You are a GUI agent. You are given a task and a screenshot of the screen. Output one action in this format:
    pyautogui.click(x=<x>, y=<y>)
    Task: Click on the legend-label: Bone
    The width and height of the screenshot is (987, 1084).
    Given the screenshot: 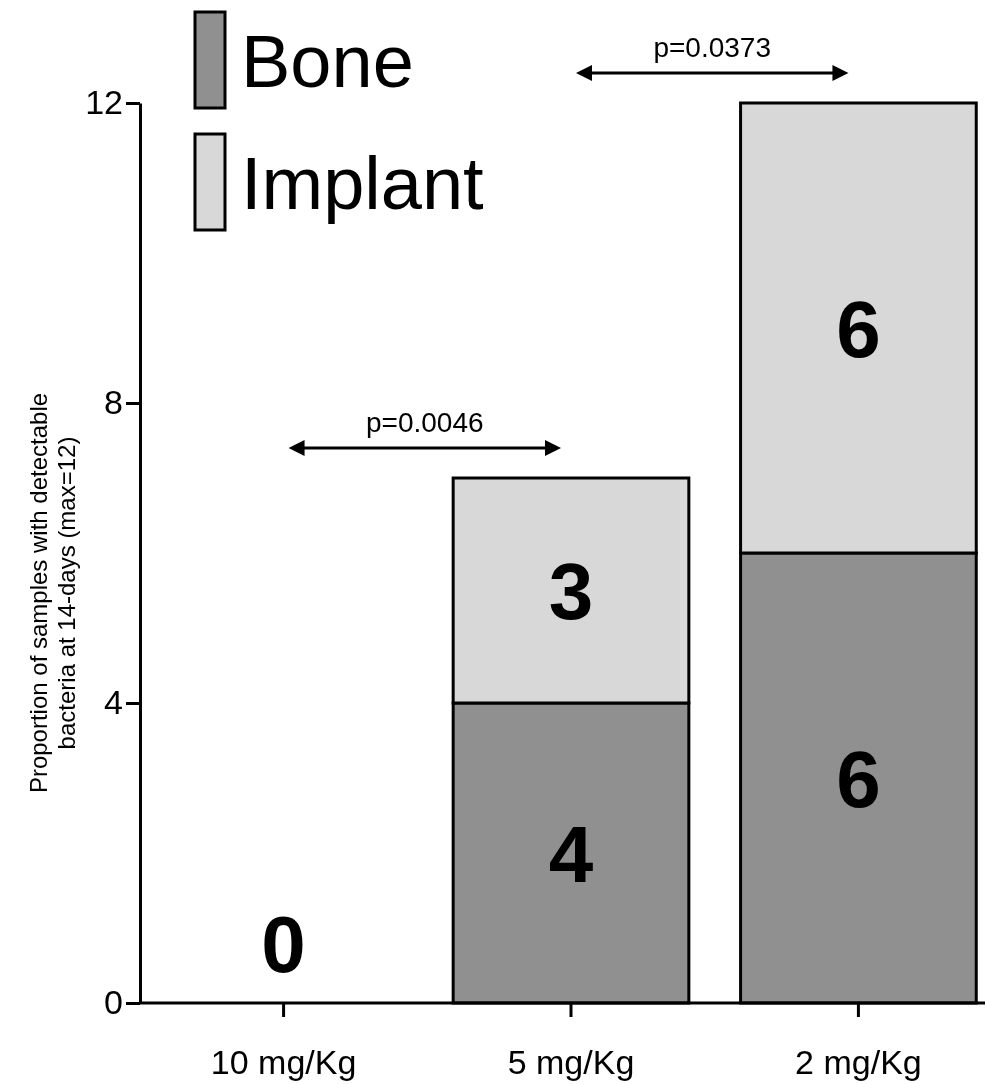 What is the action you would take?
    pyautogui.click(x=327, y=61)
    